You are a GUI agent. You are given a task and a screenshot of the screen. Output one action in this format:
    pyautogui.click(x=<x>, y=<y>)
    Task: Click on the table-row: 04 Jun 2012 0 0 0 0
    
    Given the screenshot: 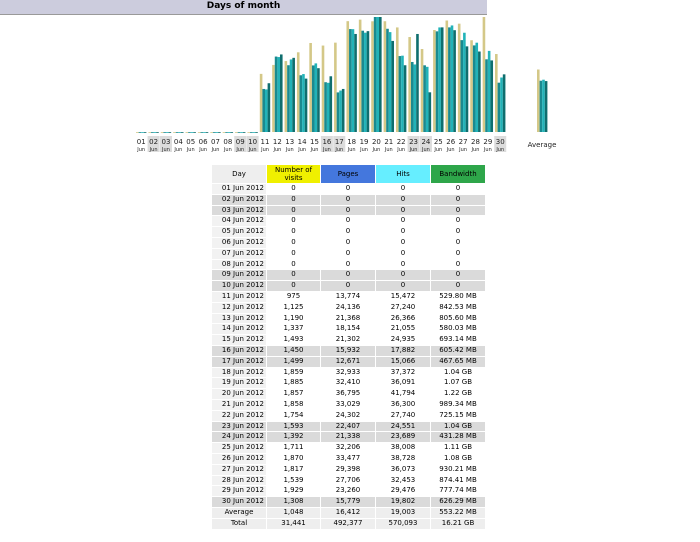 What is the action you would take?
    pyautogui.click(x=348, y=221)
    